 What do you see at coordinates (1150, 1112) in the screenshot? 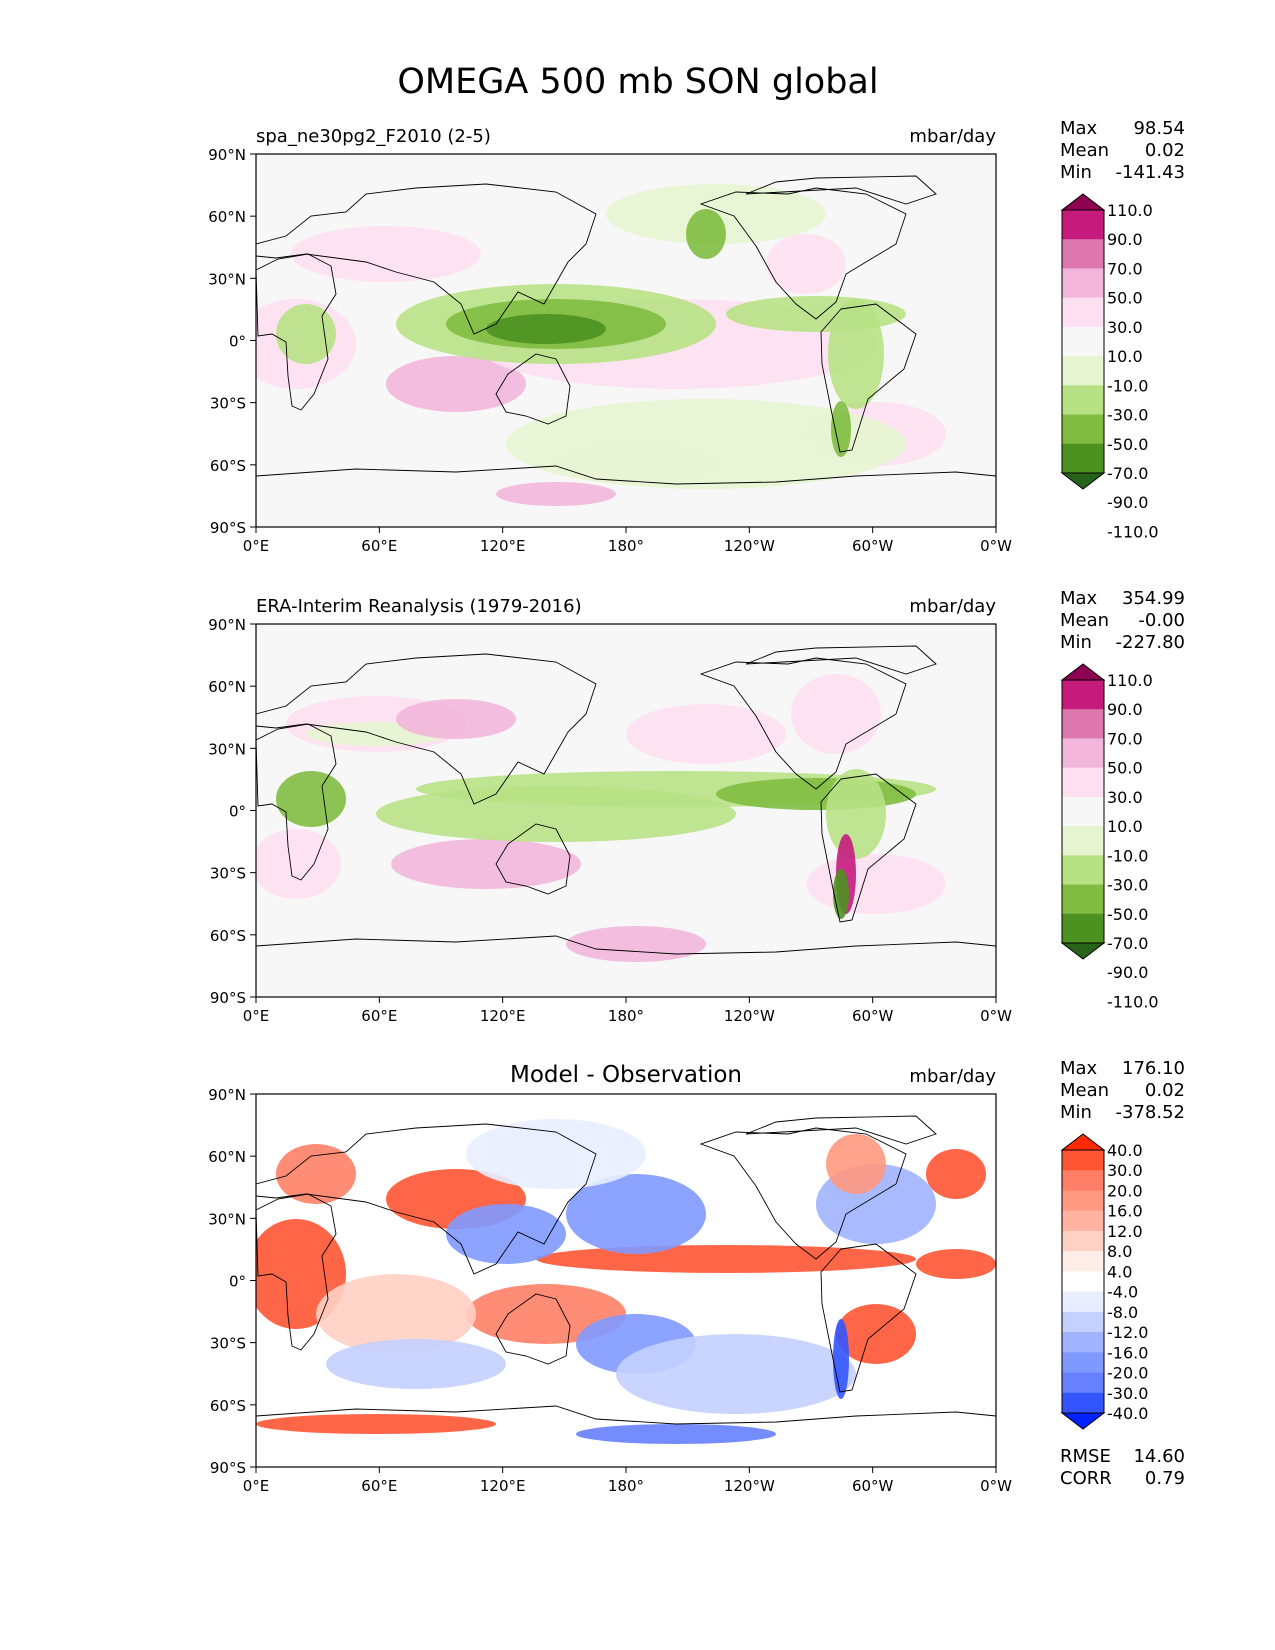
I see `stat-value: -378.52` at bounding box center [1150, 1112].